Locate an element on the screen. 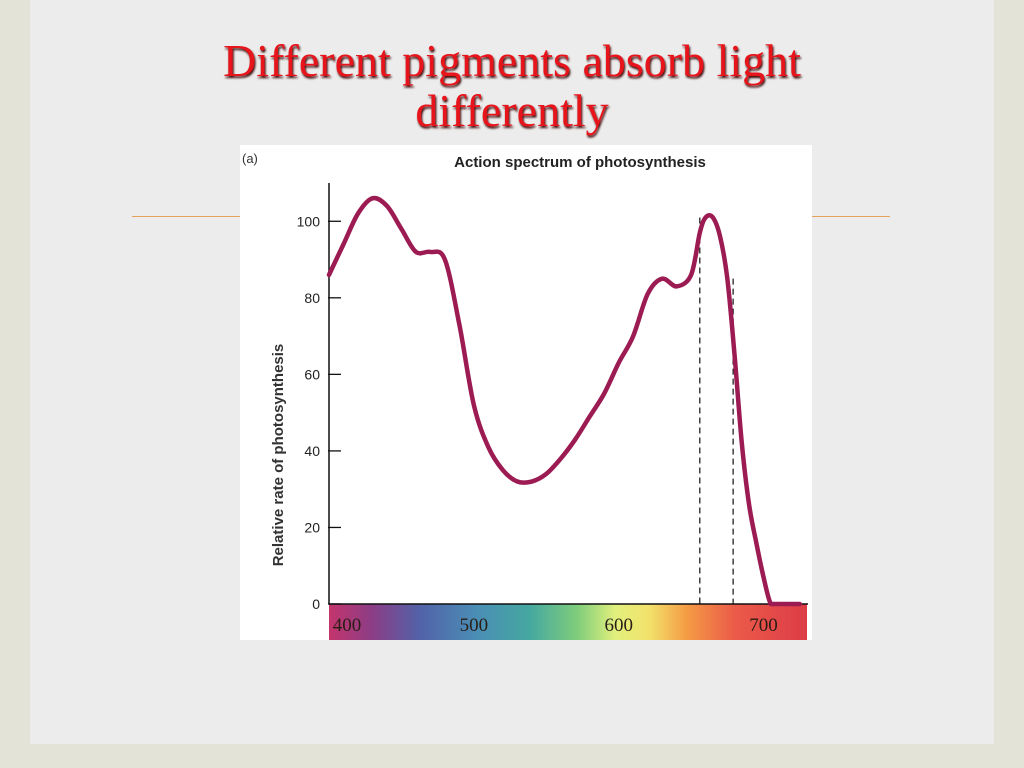 This screenshot has height=768, width=1024. y-tick-label: 60 is located at coordinates (312, 374).